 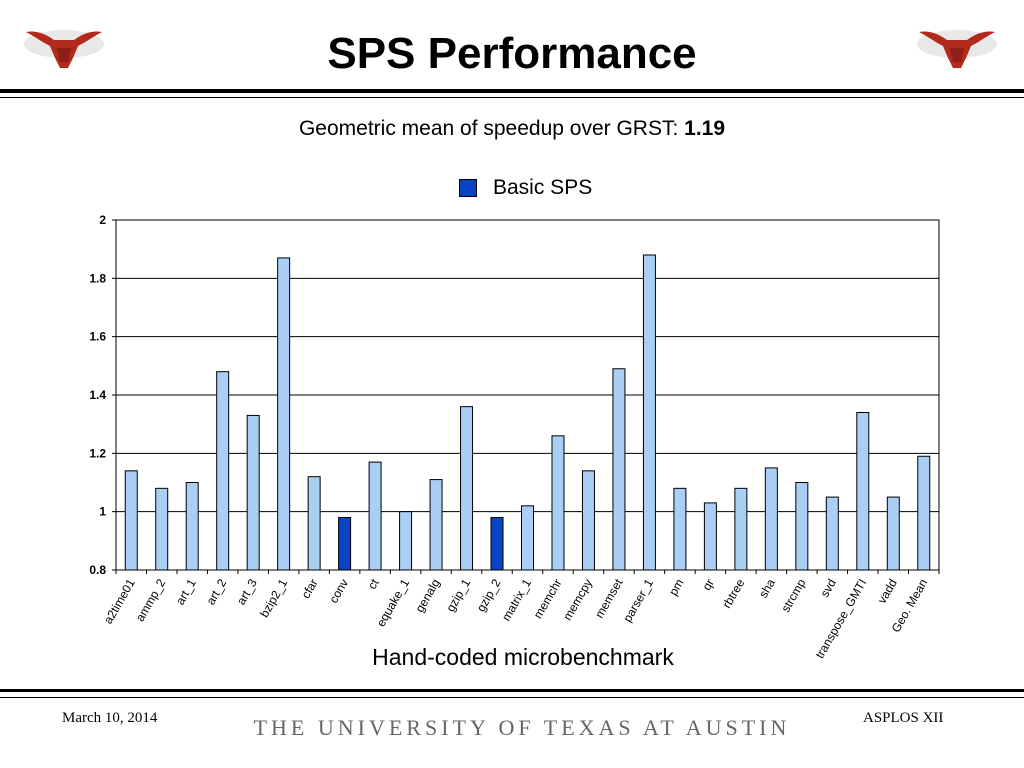 What do you see at coordinates (903, 718) in the screenshot?
I see `footer-conference: ASPLOS XII` at bounding box center [903, 718].